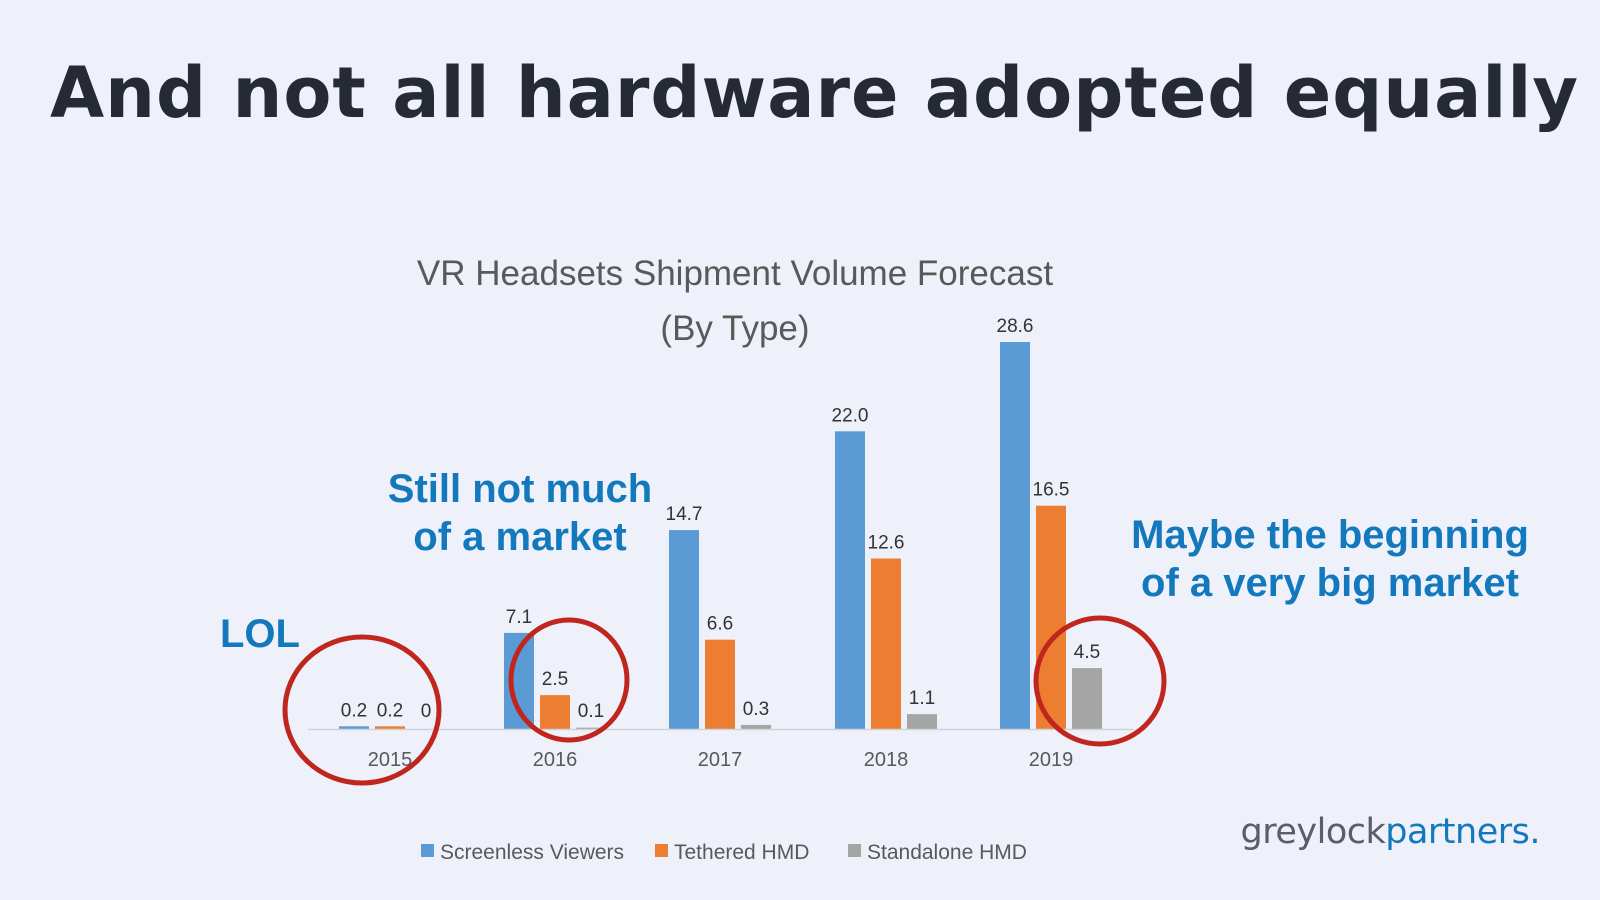  What do you see at coordinates (947, 852) in the screenshot?
I see `legend-label-standalone-hmd: Standalone HMD` at bounding box center [947, 852].